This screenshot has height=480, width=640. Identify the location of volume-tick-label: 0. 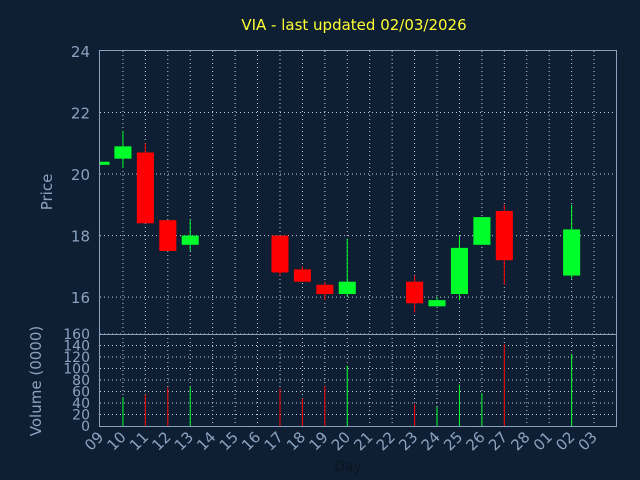
(85, 427).